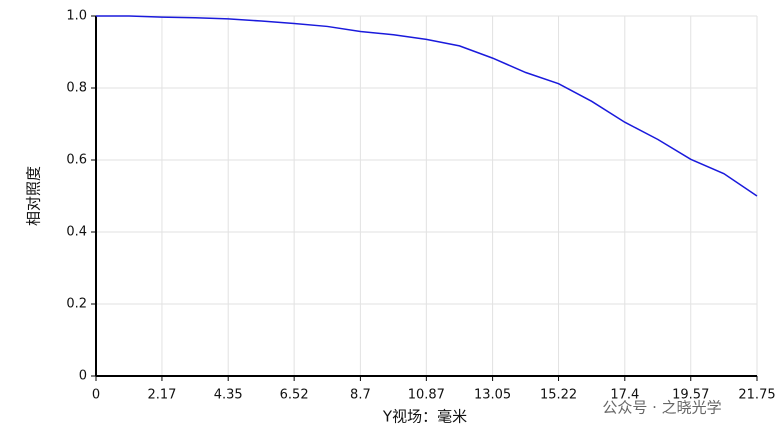 The image size is (780, 439). What do you see at coordinates (76, 160) in the screenshot?
I see `y-tick-label: 0.6` at bounding box center [76, 160].